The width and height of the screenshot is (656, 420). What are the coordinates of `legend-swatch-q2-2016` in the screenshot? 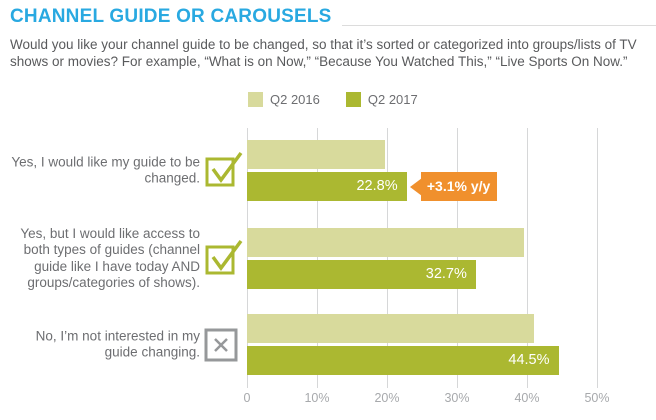 It's located at (255, 99).